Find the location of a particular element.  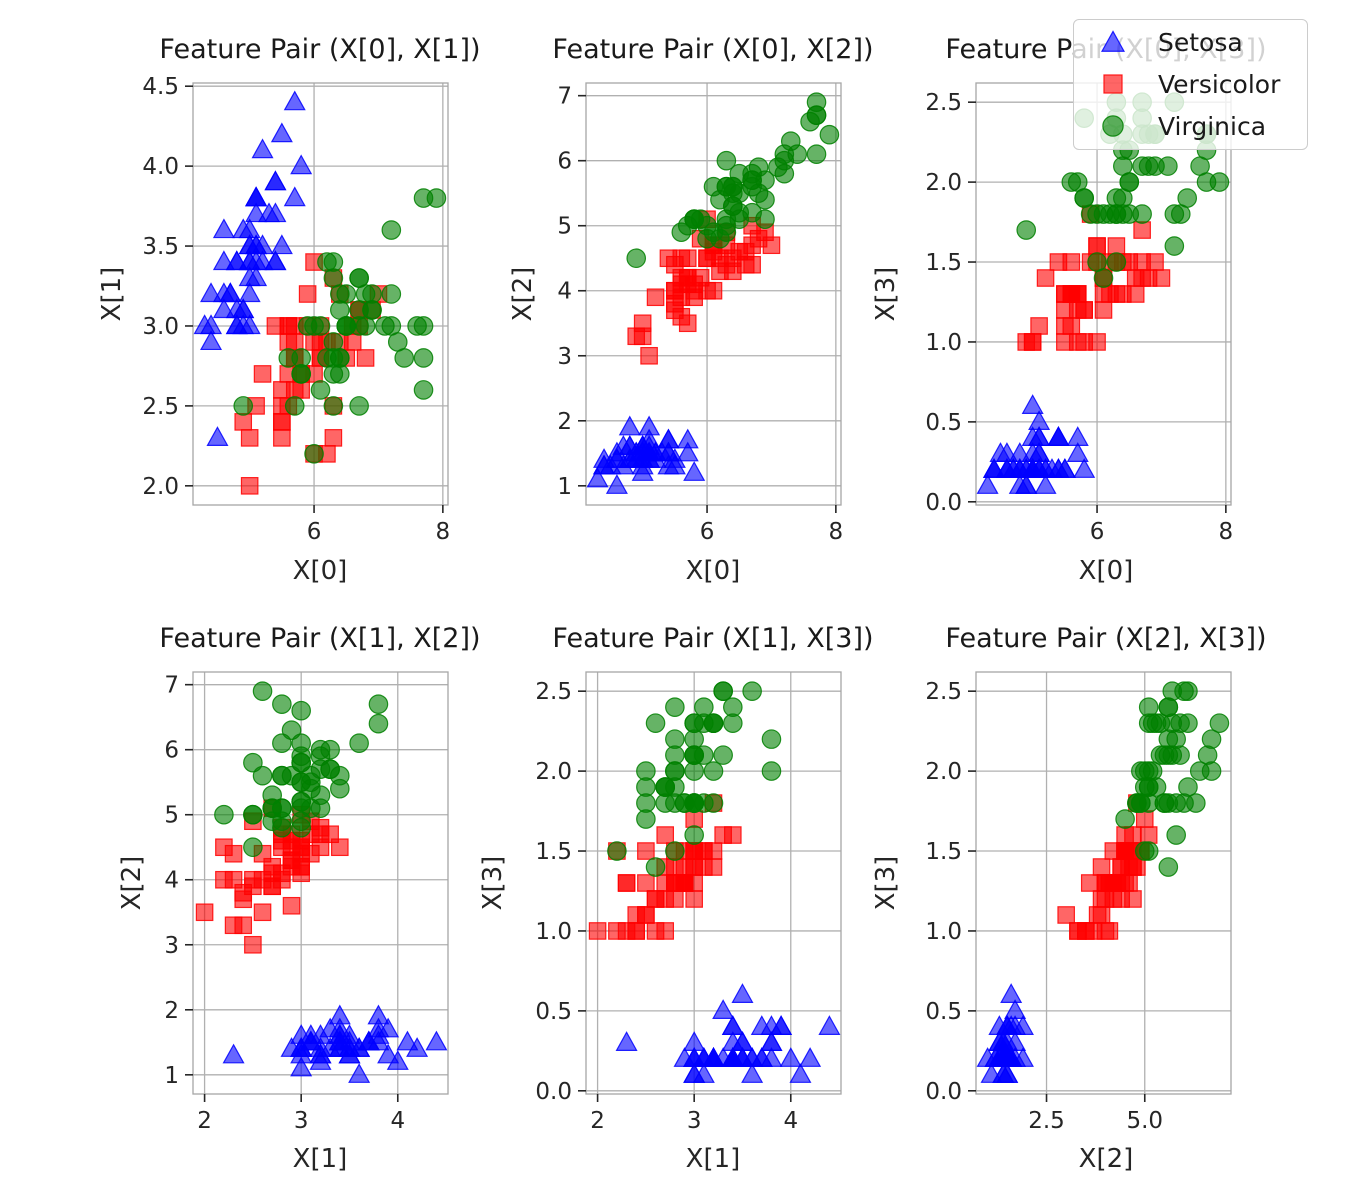

y-tick-label: 1.0 is located at coordinates (943, 932).